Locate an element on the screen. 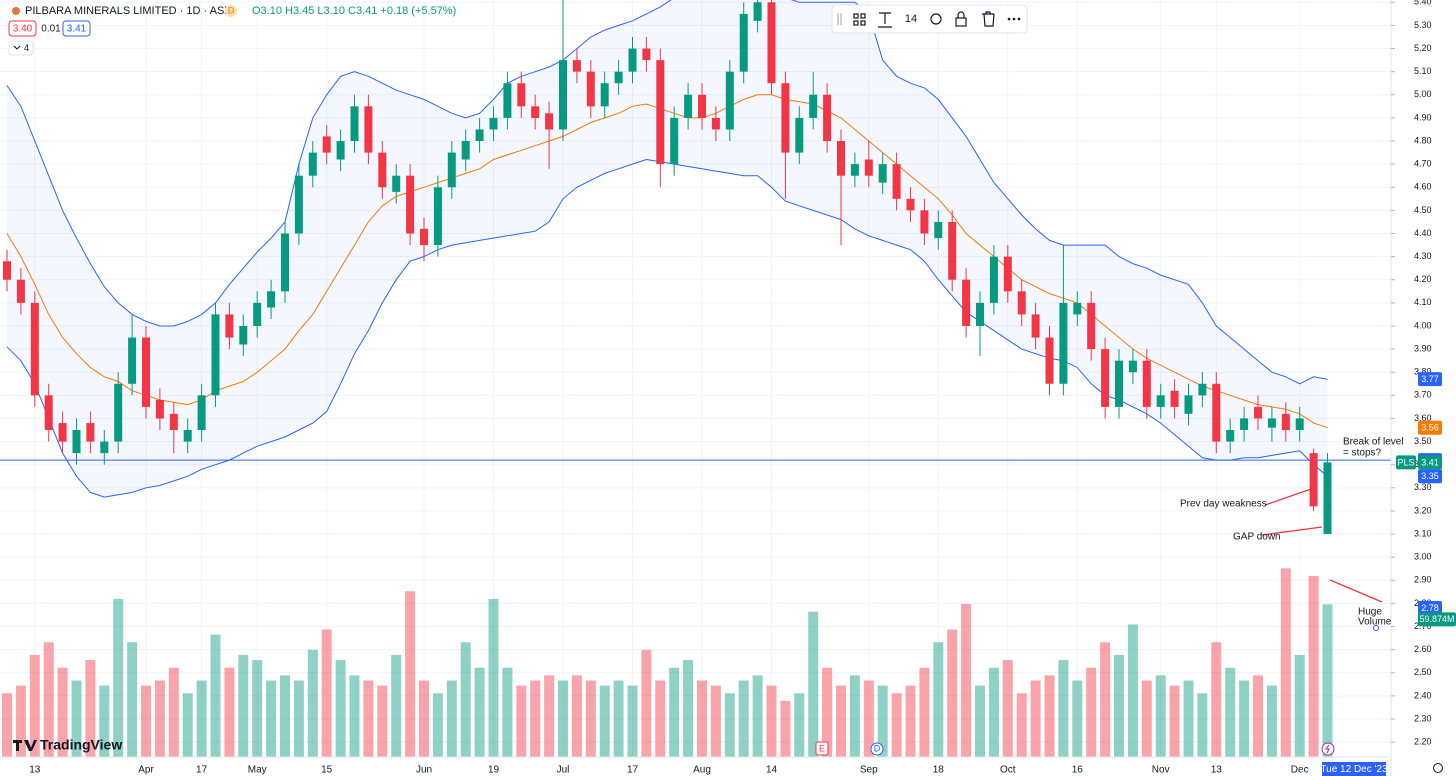 The image size is (1456, 776). y-tick-label: 4.00 is located at coordinates (1423, 325).